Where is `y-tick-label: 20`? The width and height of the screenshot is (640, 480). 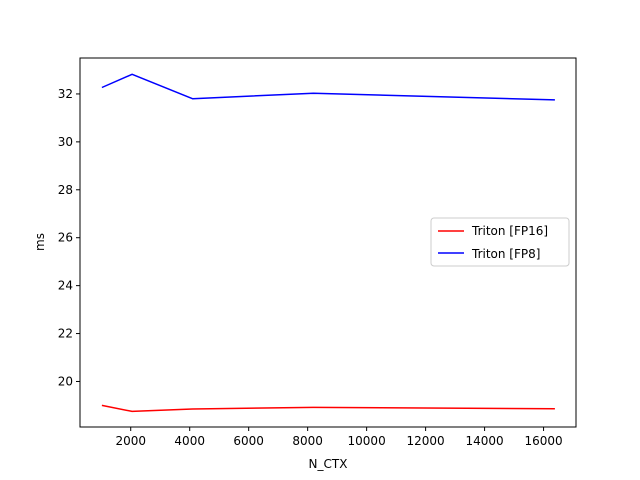
y-tick-label: 20 is located at coordinates (65, 381).